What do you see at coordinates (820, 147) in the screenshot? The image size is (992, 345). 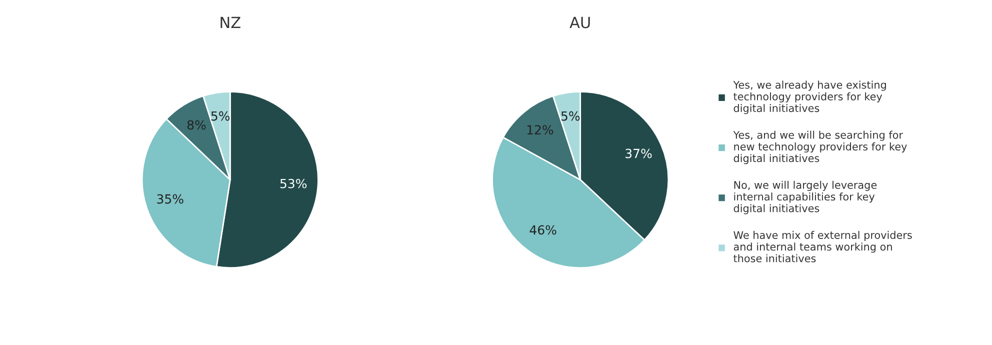 I see `legend-label: Yes, and we will be searching for new technology providers for key digital initiatives` at bounding box center [820, 147].